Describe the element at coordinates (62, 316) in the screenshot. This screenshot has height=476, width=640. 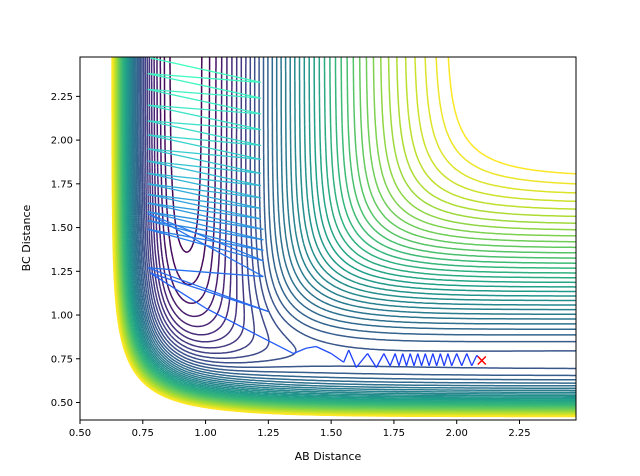
I see `y-tick-label: 1.00` at that location.